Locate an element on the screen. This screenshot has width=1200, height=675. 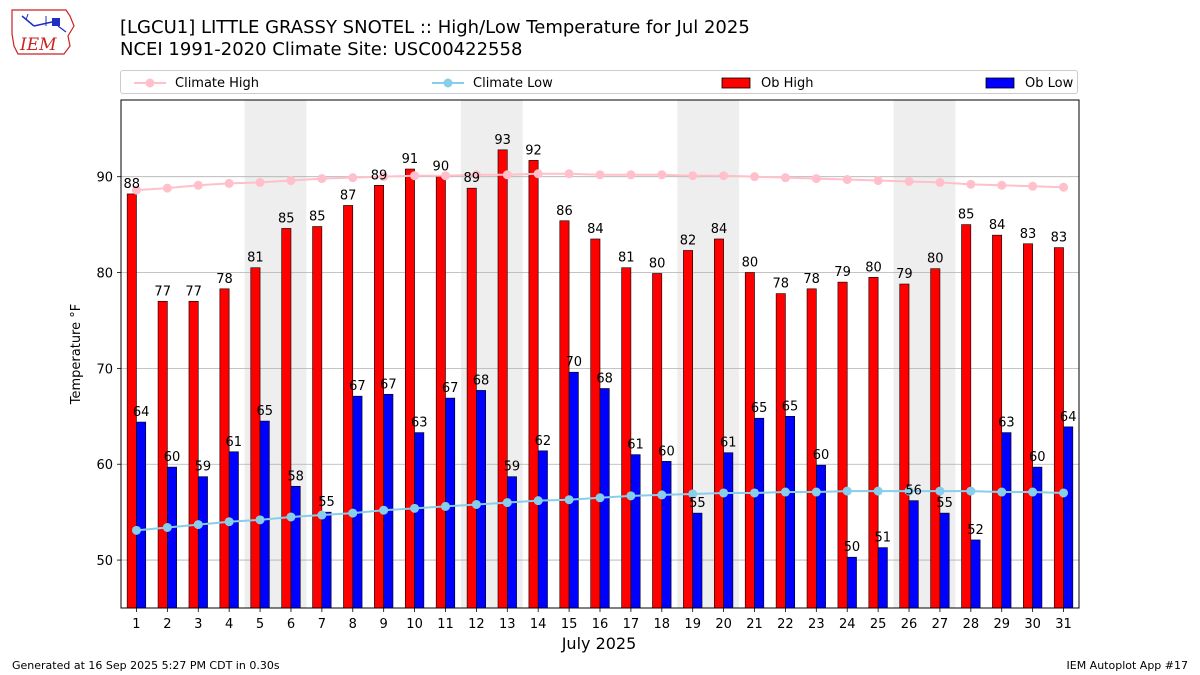
ob-low-label-30: 60 is located at coordinates (1037, 457).